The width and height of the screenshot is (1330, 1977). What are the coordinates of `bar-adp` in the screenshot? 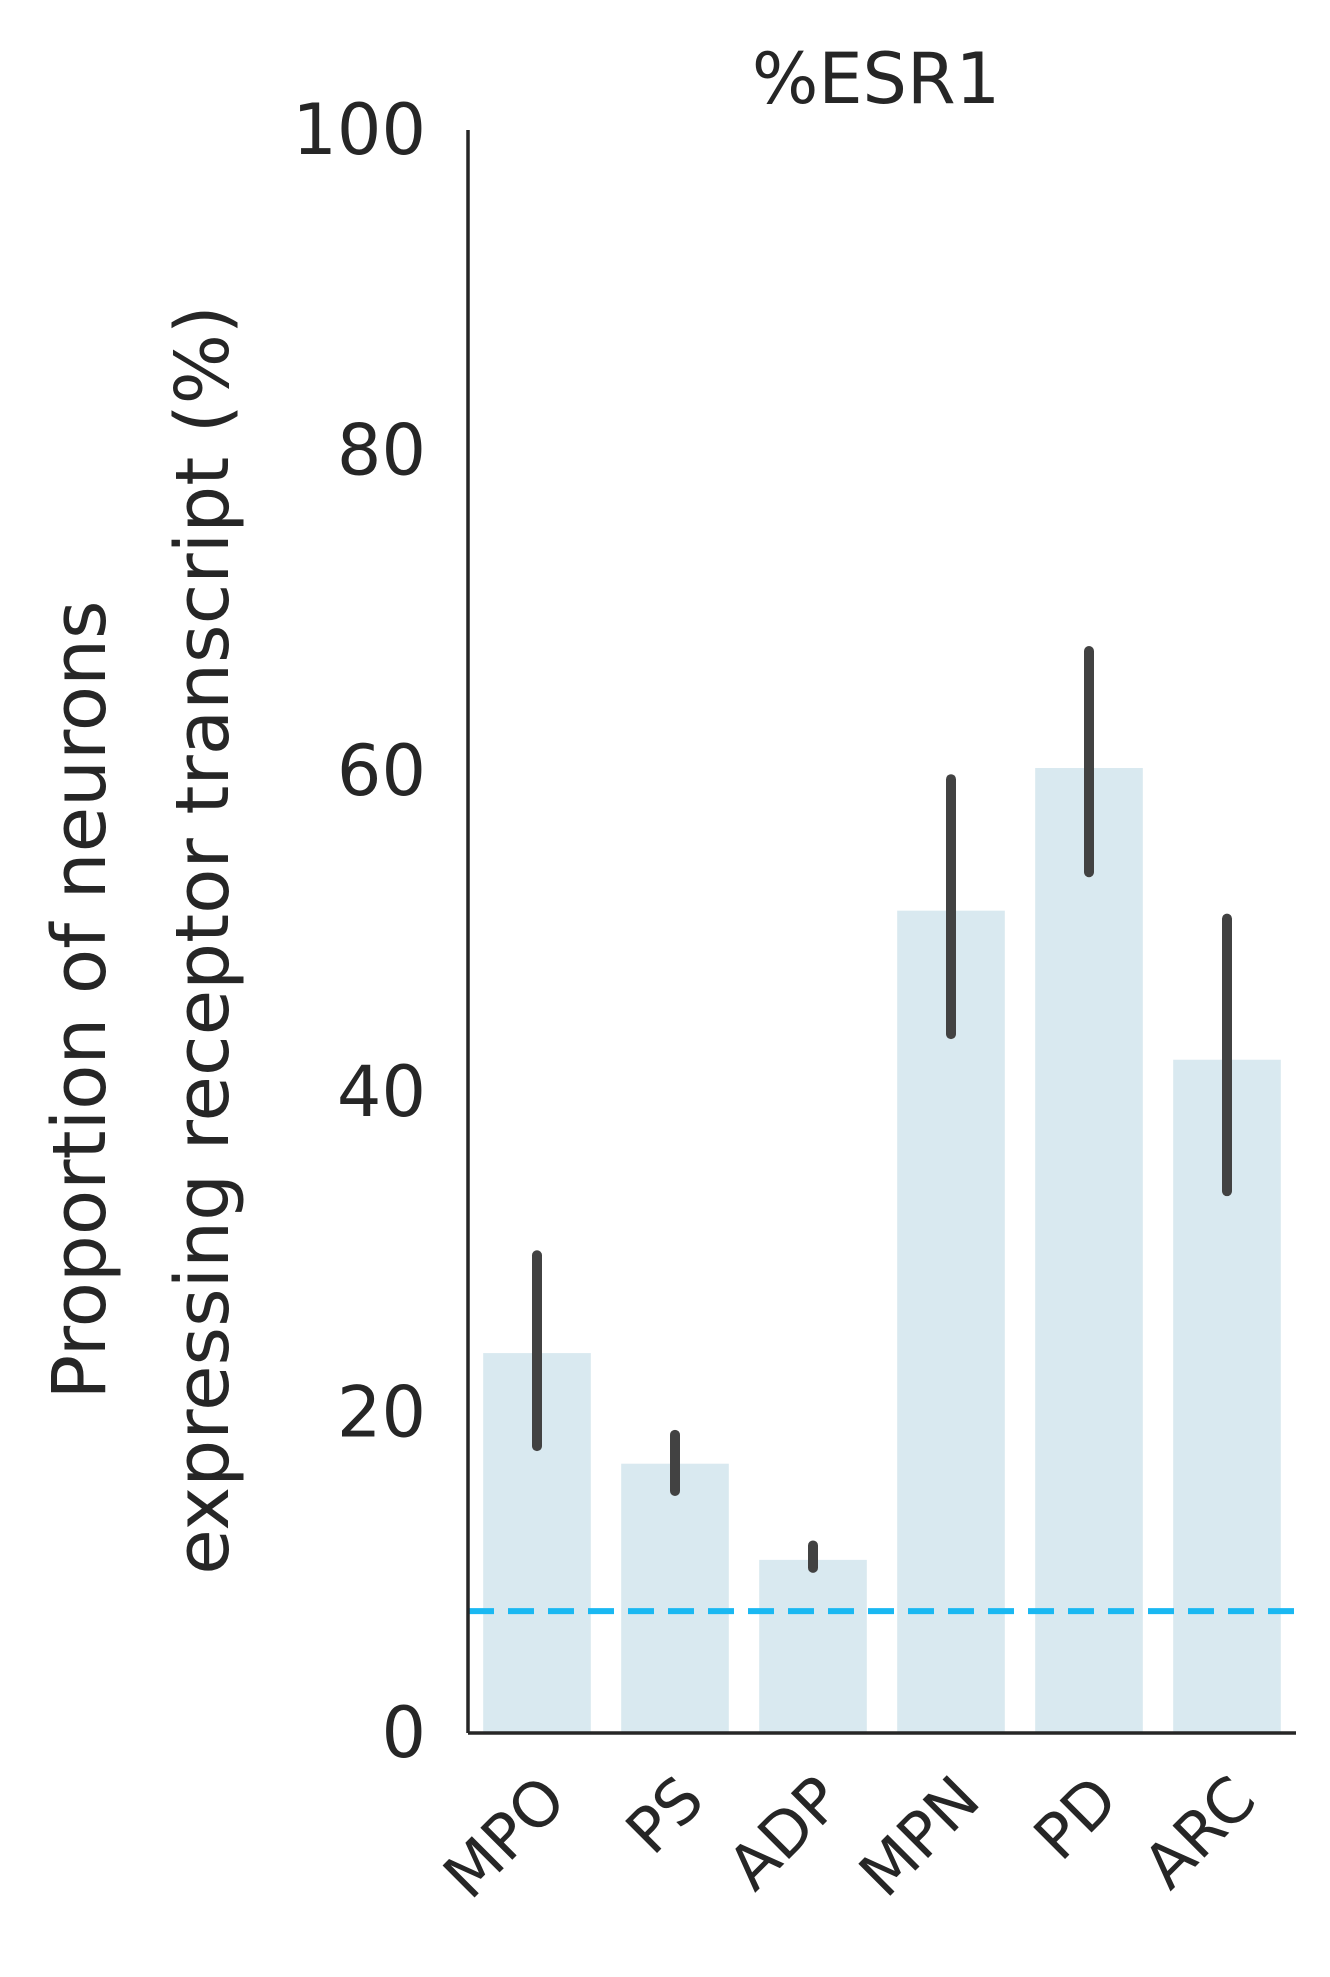 It's located at (813, 1646).